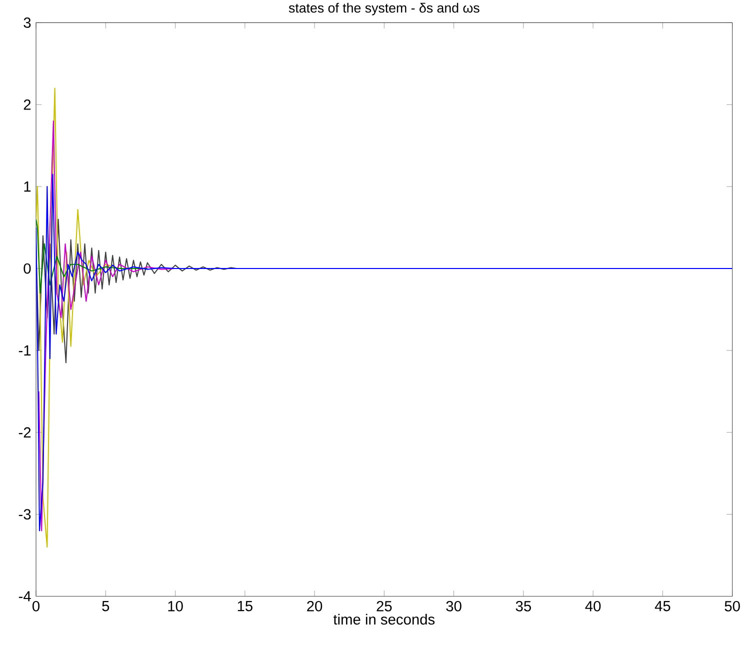 This screenshot has height=652, width=747. What do you see at coordinates (245, 606) in the screenshot?
I see `x-tick-label: 15` at bounding box center [245, 606].